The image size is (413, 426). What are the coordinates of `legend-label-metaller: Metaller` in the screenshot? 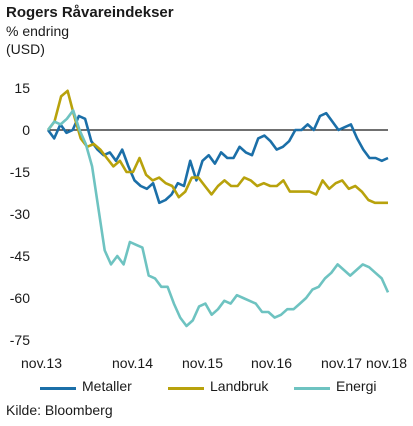 It's located at (107, 386).